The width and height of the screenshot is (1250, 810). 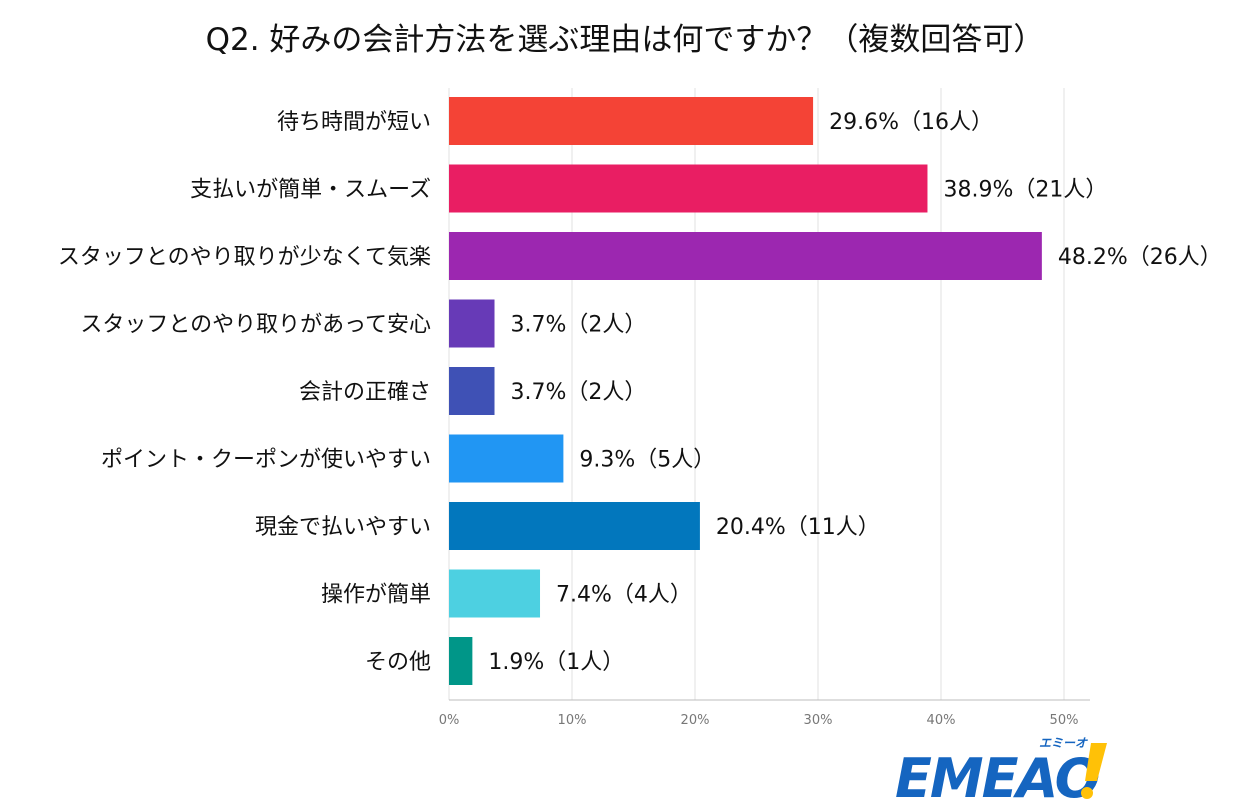 What do you see at coordinates (376, 595) in the screenshot?
I see `category-label: 操作が簡単` at bounding box center [376, 595].